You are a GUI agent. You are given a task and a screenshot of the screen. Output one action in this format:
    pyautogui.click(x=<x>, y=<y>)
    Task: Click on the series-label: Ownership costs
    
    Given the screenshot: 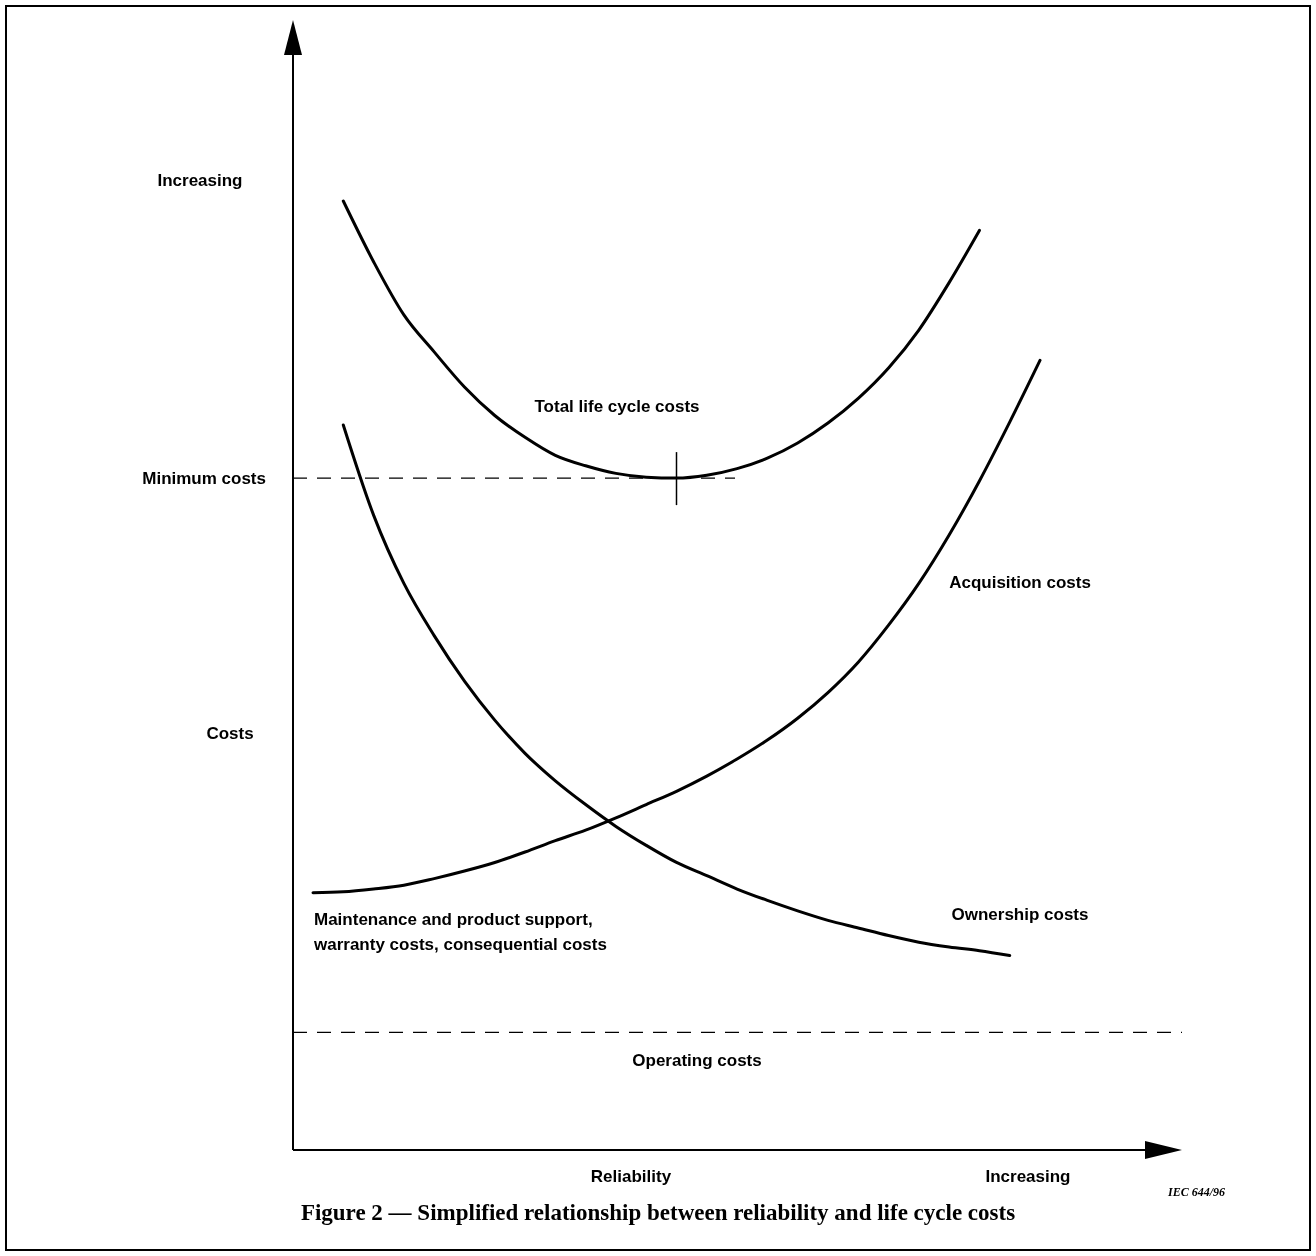 What is the action you would take?
    pyautogui.click(x=1020, y=914)
    